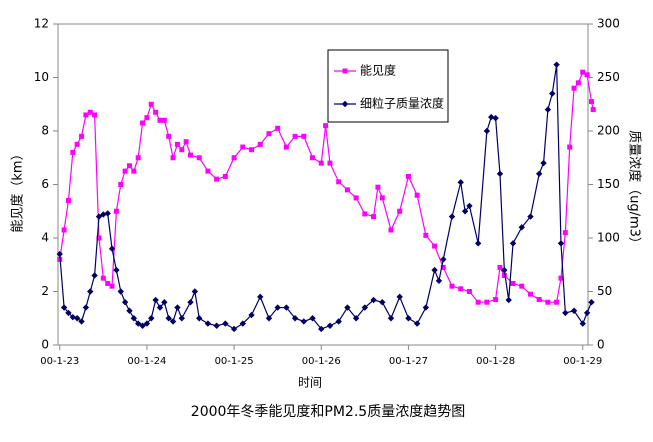 This screenshot has height=442, width=653. I want to click on x-tick-label: 00-1-25, so click(234, 361).